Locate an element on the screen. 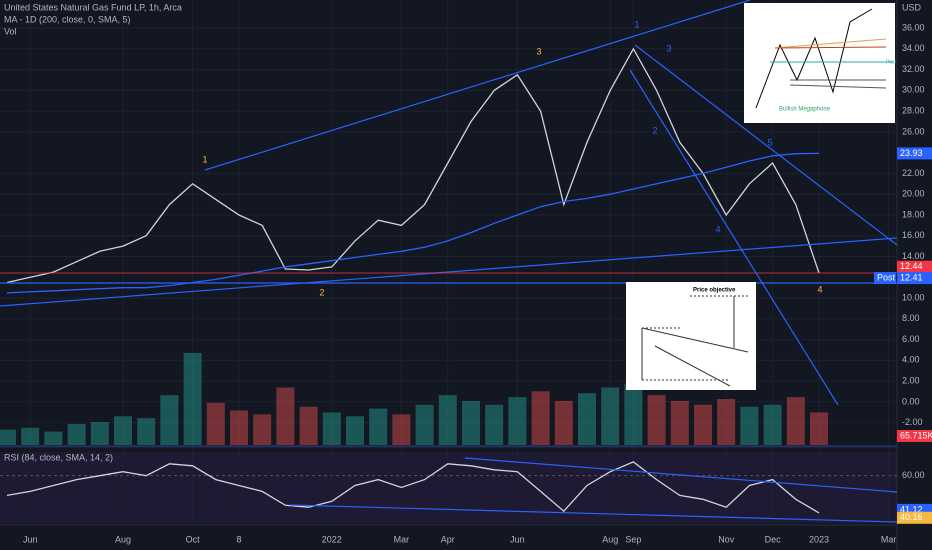  y-tick-label: 10.00 is located at coordinates (913, 297).